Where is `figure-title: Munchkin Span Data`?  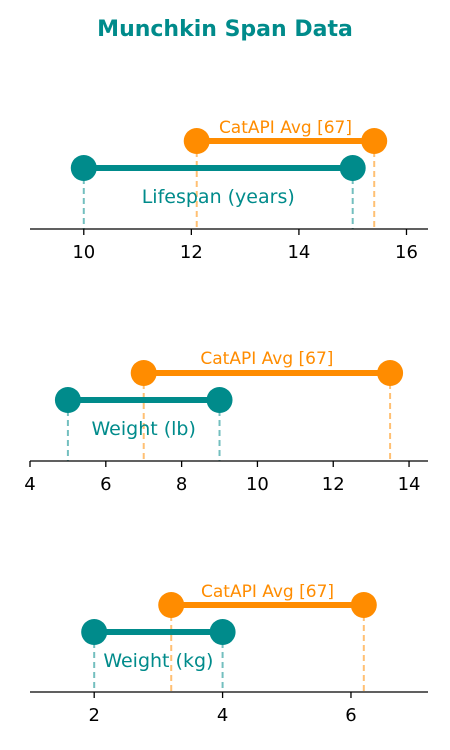 figure-title: Munchkin Span Data is located at coordinates (225, 29).